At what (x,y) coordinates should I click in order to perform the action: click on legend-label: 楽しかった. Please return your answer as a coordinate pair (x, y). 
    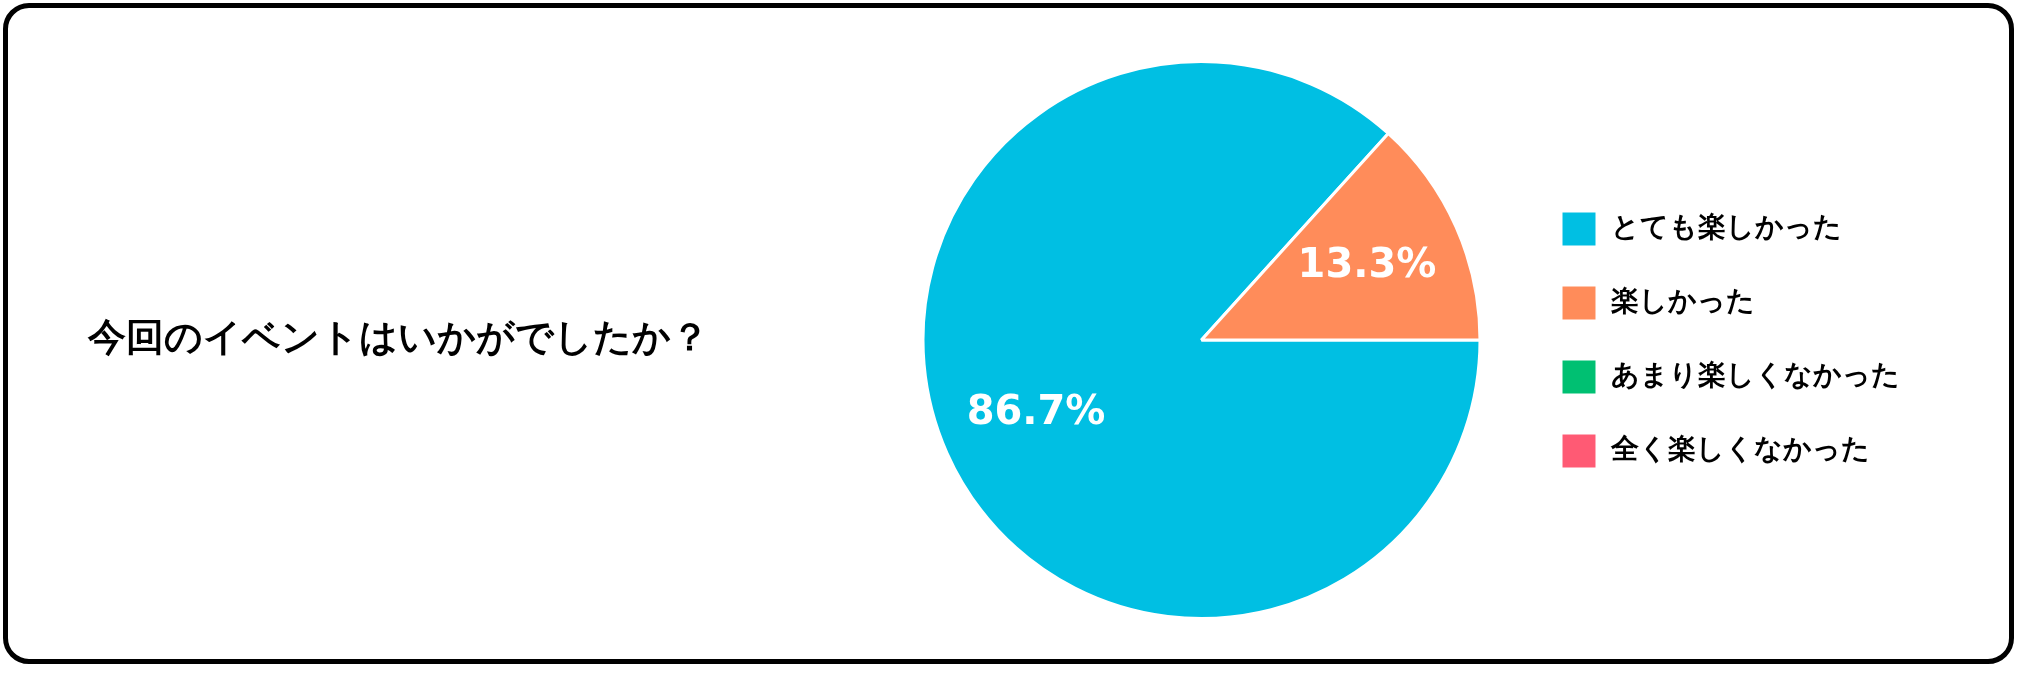
    Looking at the image, I should click on (1682, 301).